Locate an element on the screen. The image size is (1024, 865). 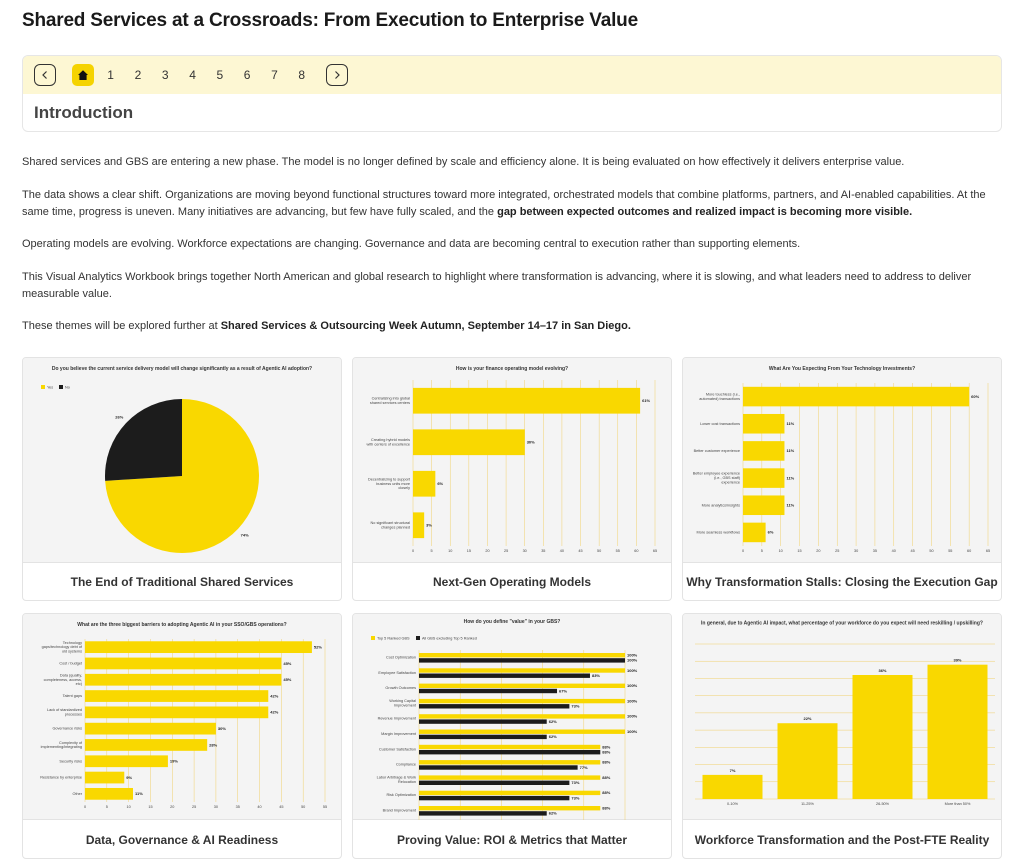
category-label: Centralizing into global is located at coordinates (391, 399).